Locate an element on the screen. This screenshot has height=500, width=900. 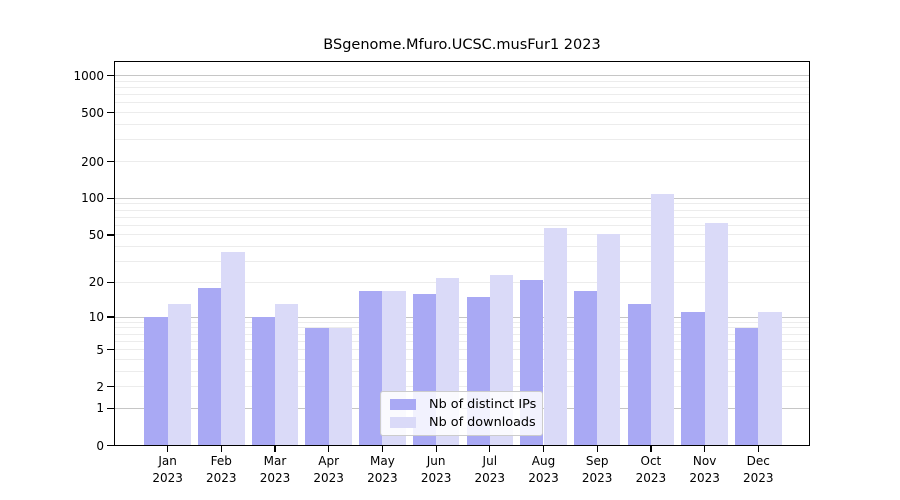
y-tick-label-500: 500 is located at coordinates (92, 112).